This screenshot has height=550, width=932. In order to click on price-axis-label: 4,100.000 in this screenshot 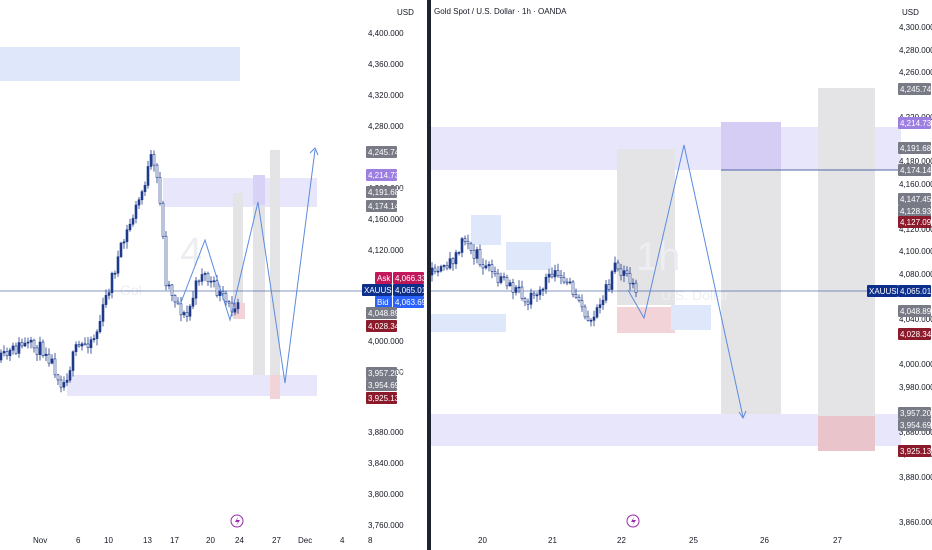, I will do `click(915, 251)`.